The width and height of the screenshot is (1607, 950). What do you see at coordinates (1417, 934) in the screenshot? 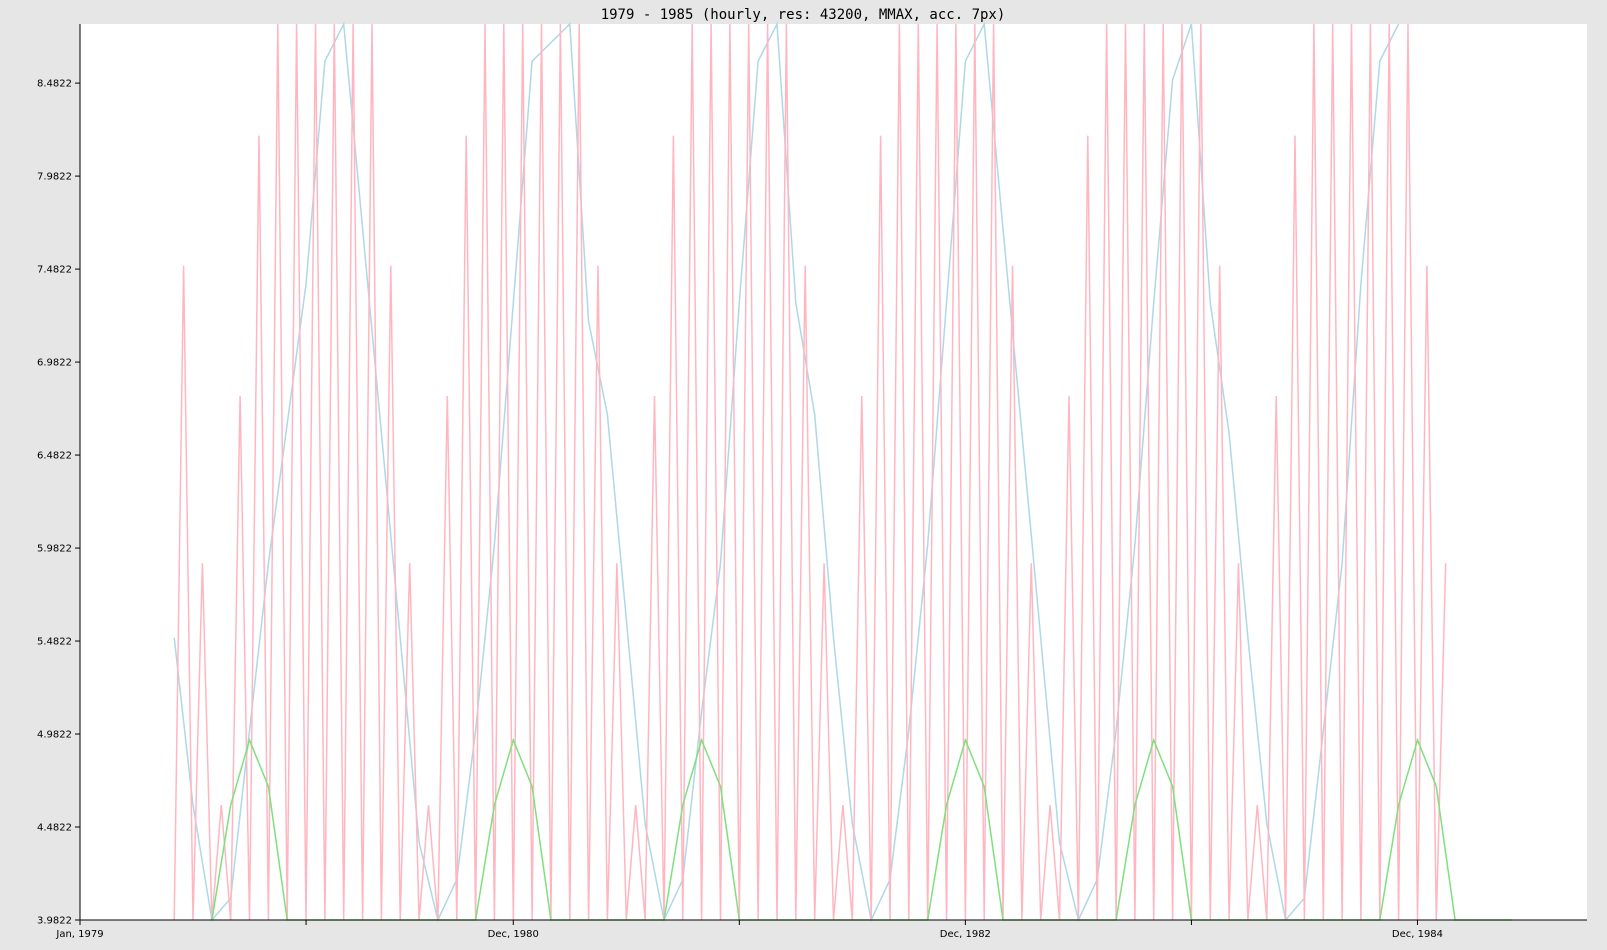
I see `x-tick-label: Dec, 1984` at bounding box center [1417, 934].